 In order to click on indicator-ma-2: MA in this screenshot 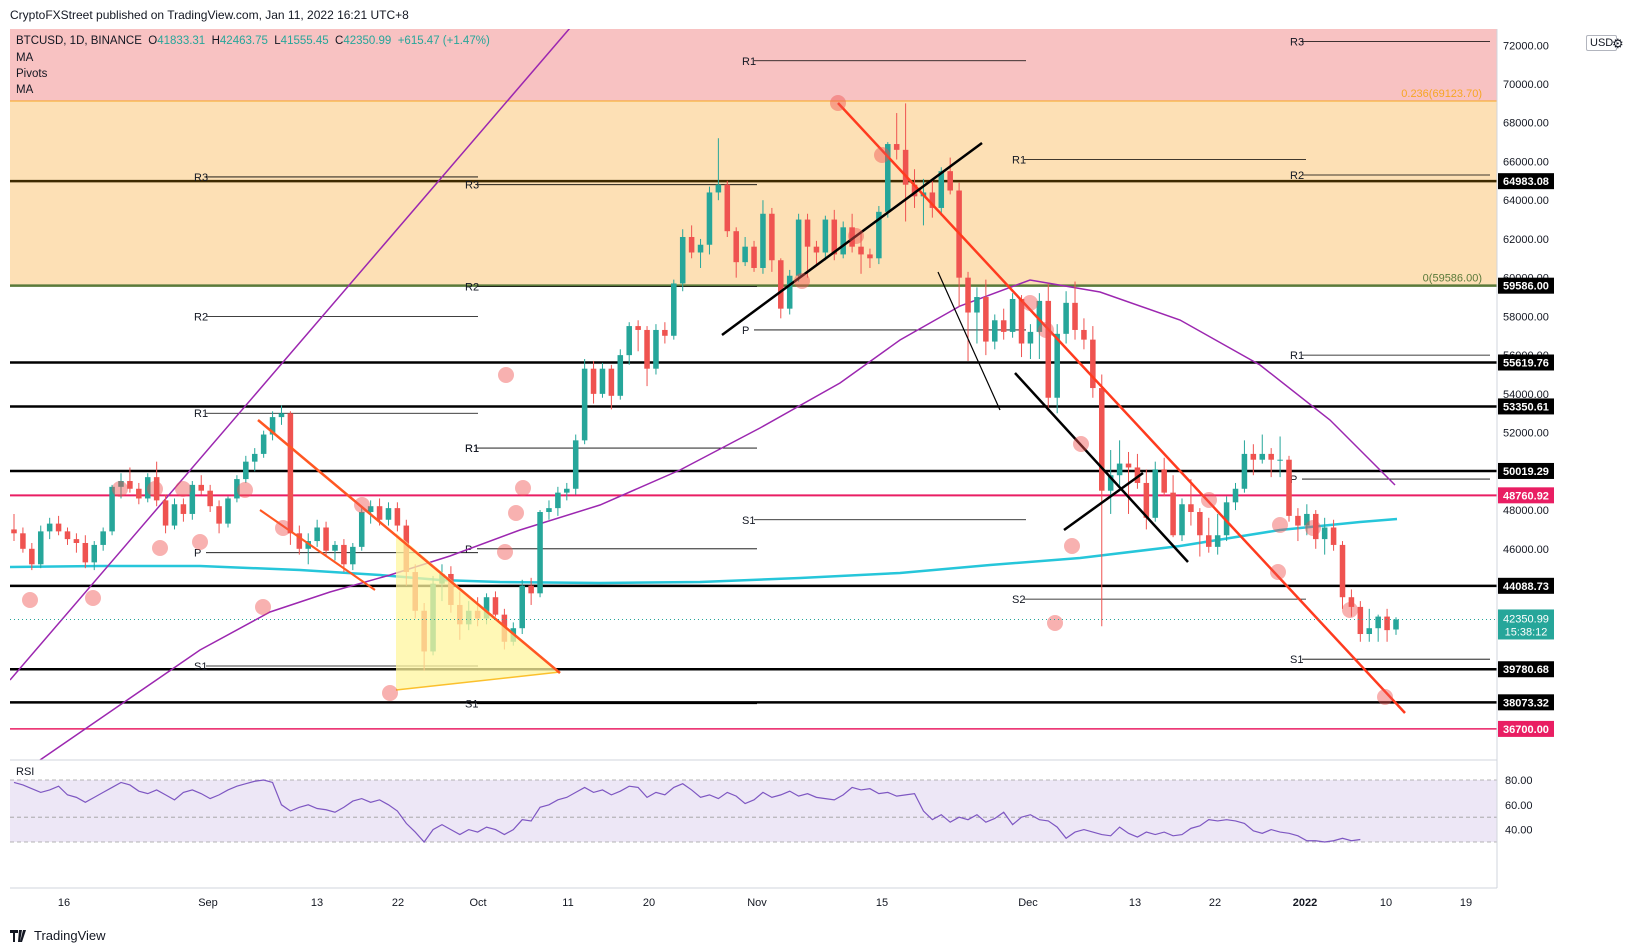, I will do `click(25, 90)`.